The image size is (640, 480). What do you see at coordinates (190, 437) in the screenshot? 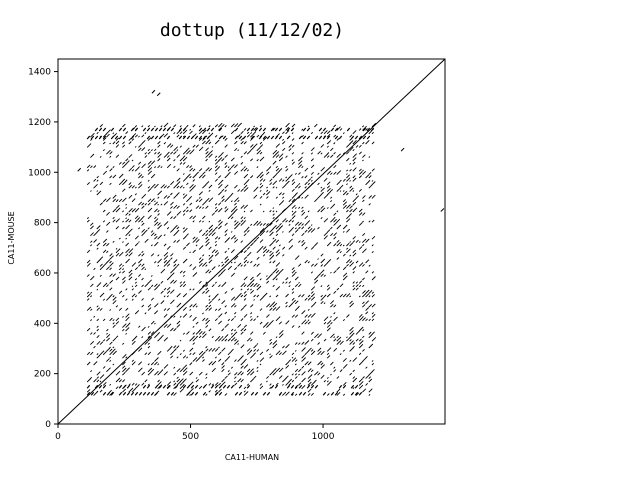
I see `x-tick-label: 500` at bounding box center [190, 437].